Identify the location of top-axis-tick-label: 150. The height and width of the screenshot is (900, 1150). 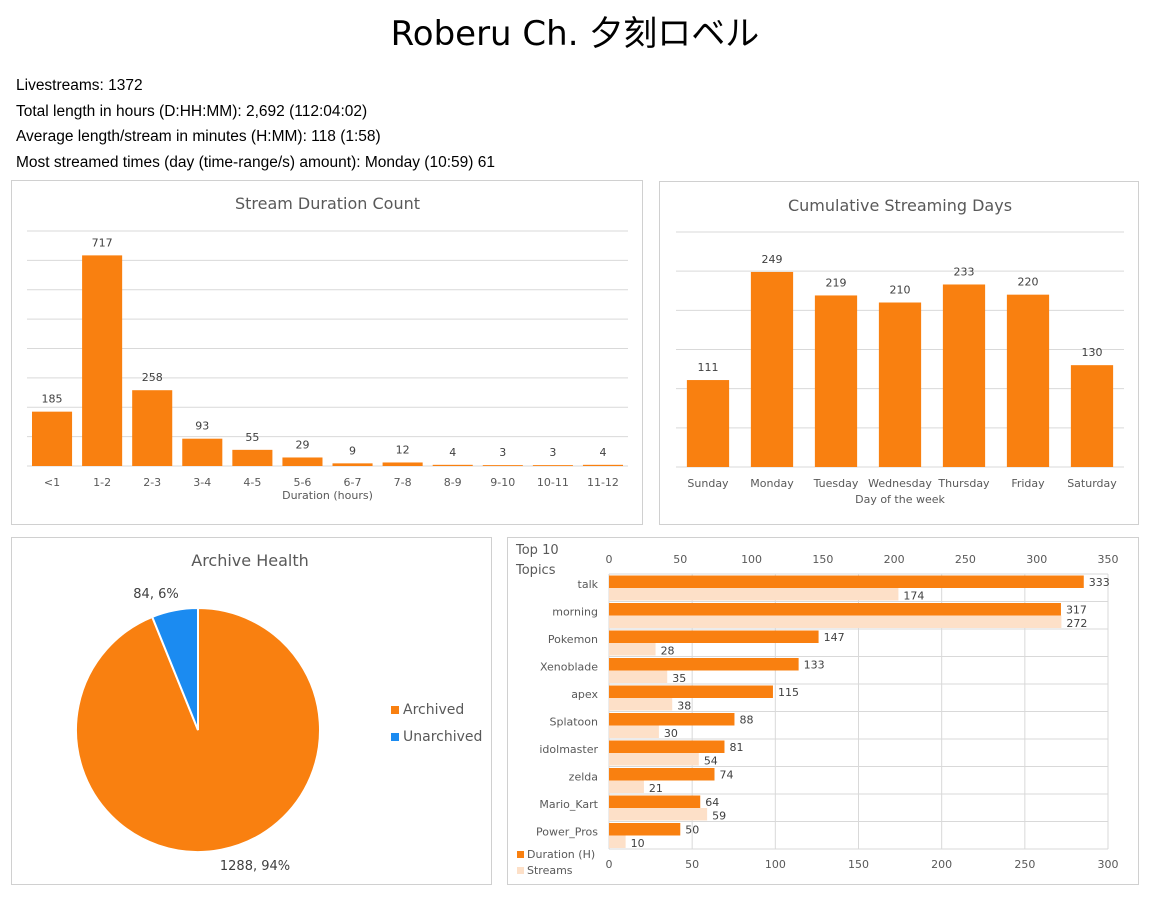
(822, 559).